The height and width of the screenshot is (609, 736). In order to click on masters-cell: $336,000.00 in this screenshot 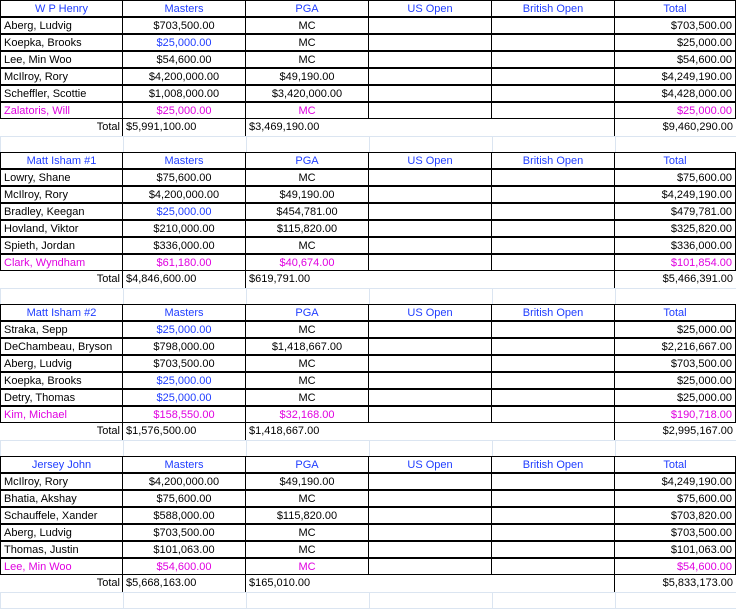, I will do `click(184, 245)`.